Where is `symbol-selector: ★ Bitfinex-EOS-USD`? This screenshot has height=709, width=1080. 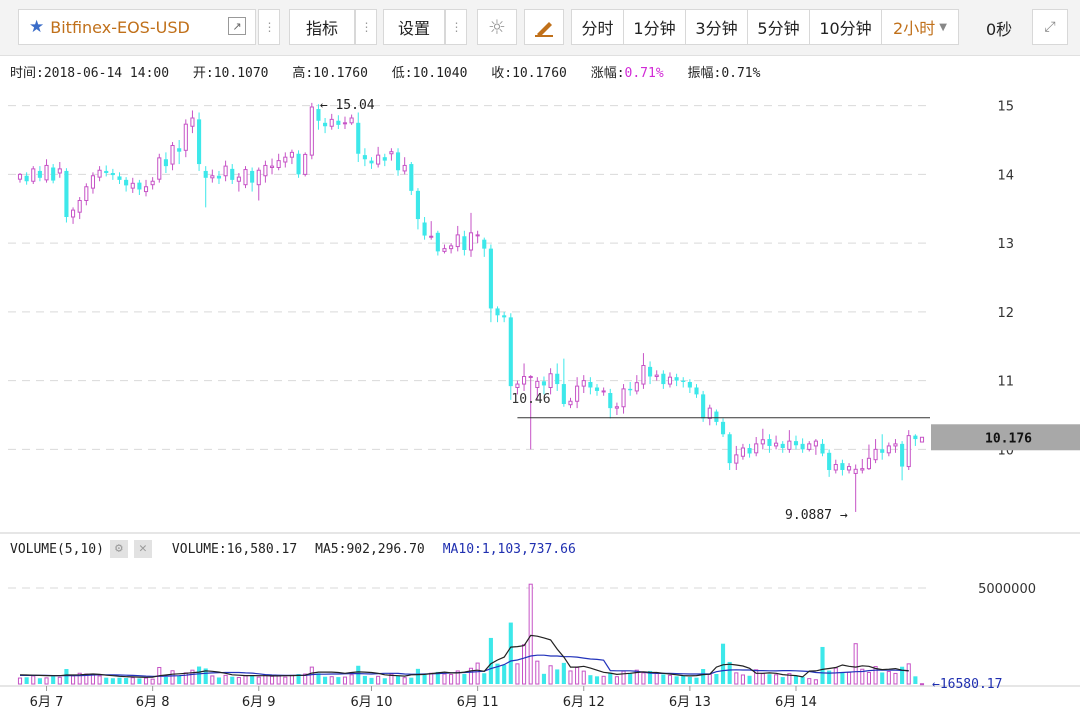
symbol-selector: ★ Bitfinex-EOS-USD is located at coordinates (137, 27).